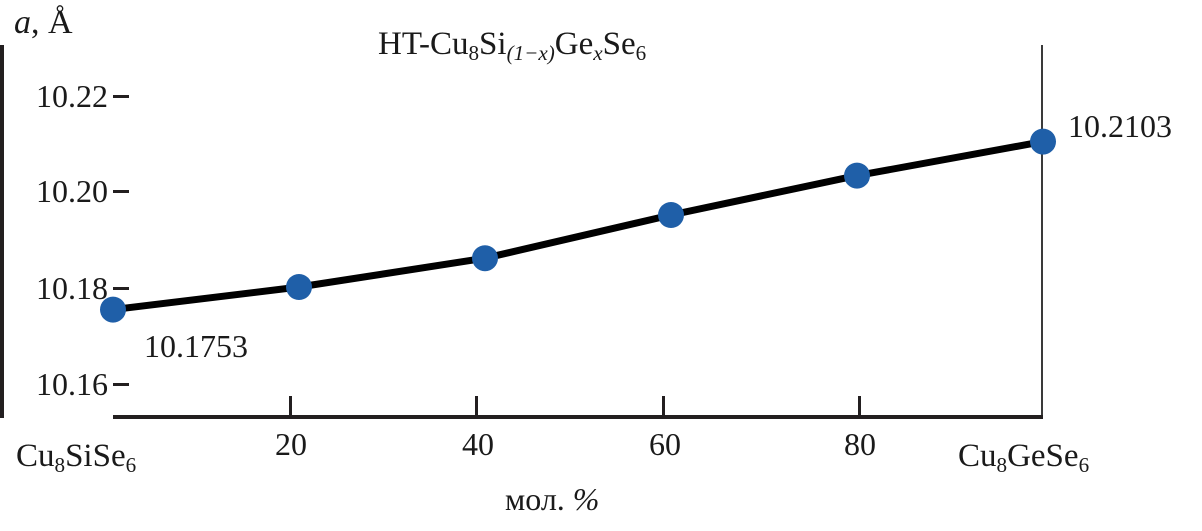 The image size is (1202, 531). What do you see at coordinates (860, 444) in the screenshot?
I see `x-tick-label: 80` at bounding box center [860, 444].